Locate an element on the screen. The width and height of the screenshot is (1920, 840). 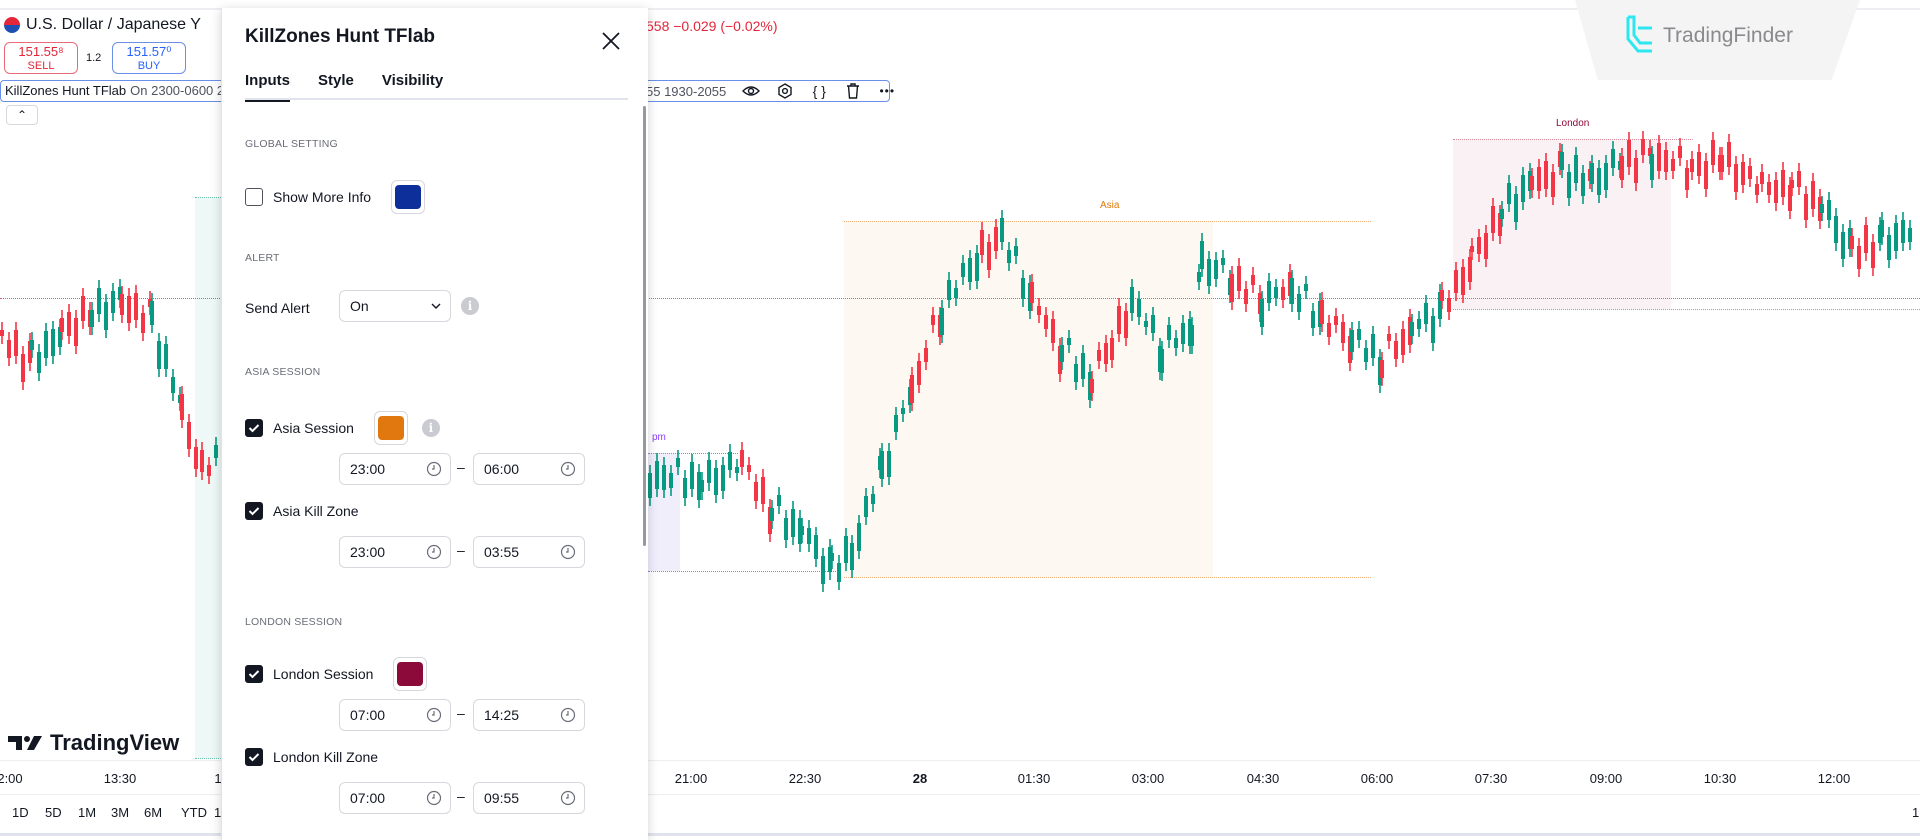
dialog-scrollbar is located at coordinates (644, 326).